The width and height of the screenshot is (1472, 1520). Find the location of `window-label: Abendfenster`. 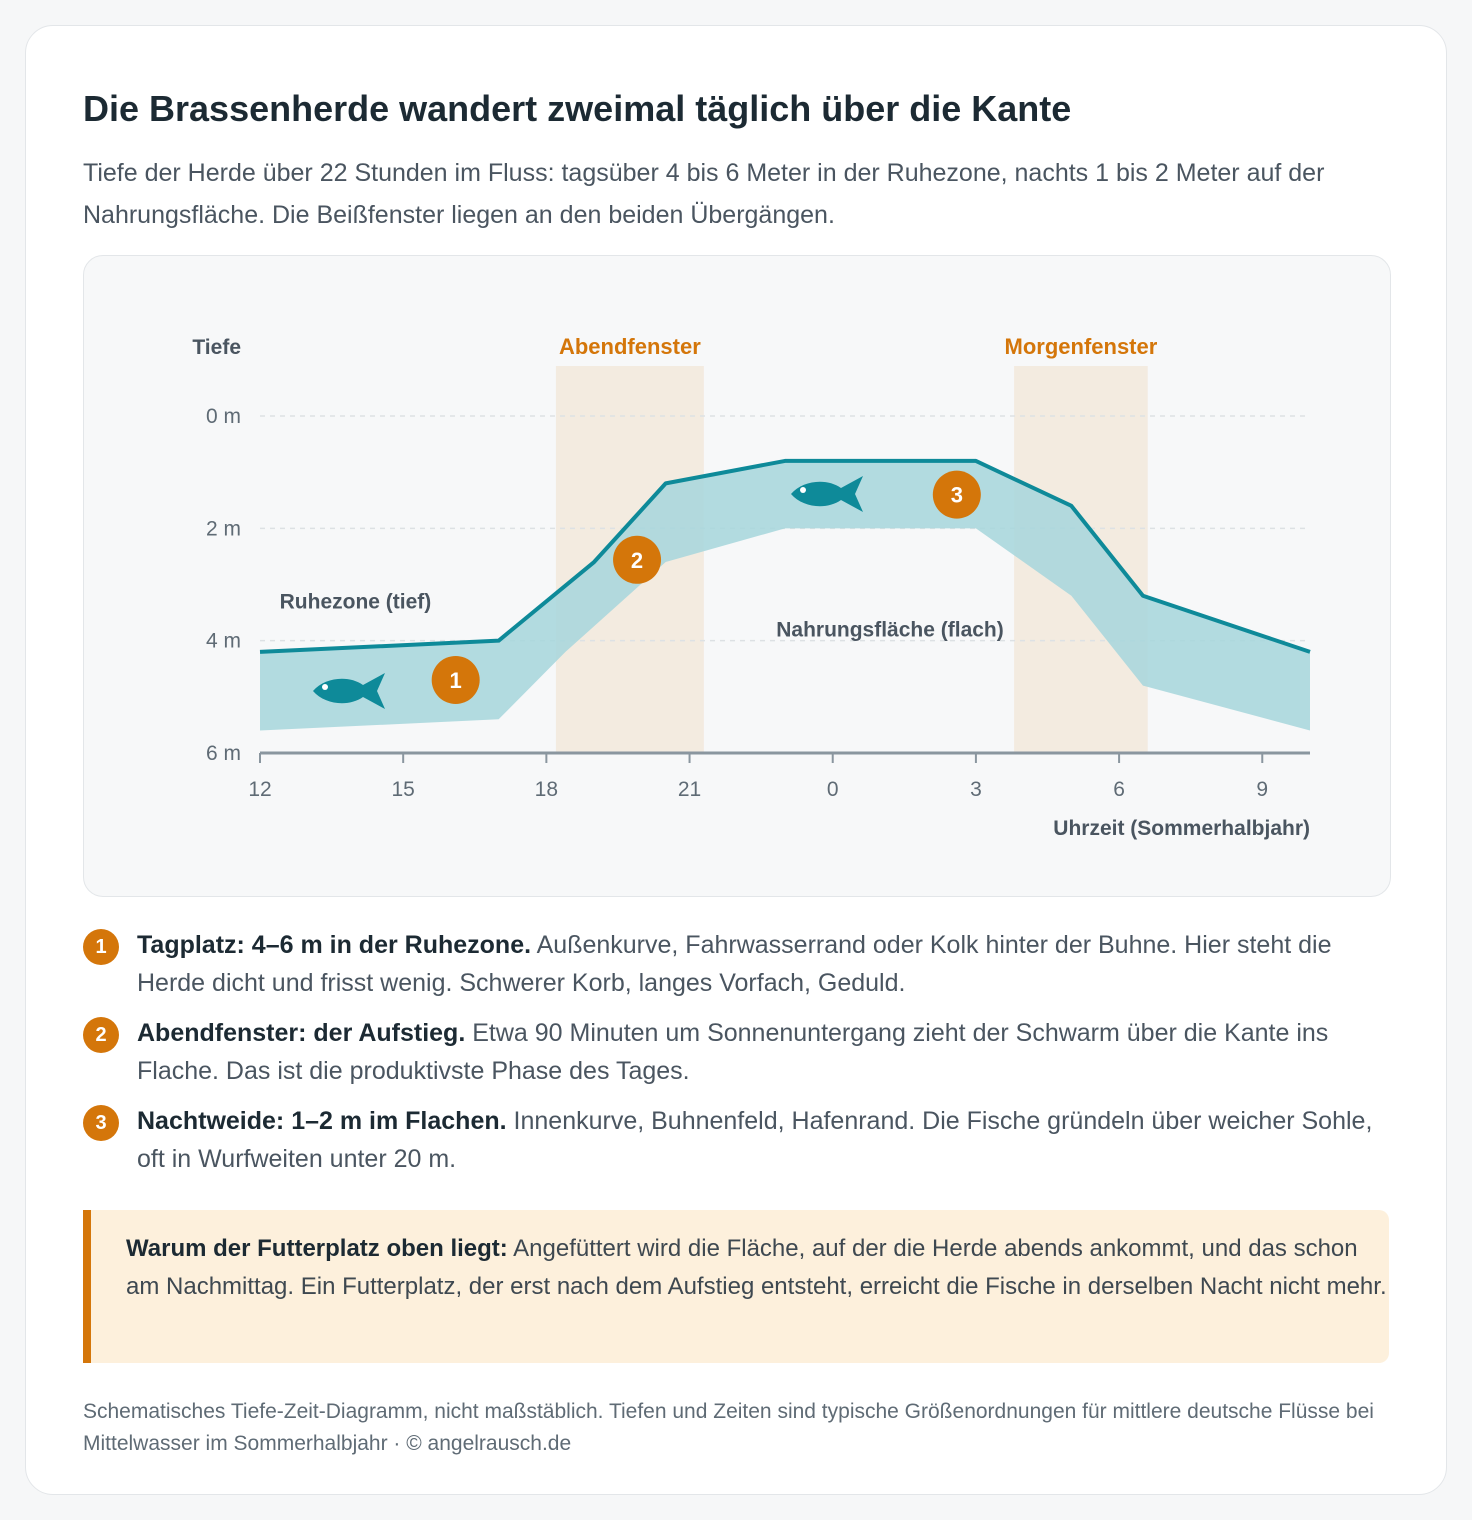

window-label: Abendfenster is located at coordinates (630, 346).